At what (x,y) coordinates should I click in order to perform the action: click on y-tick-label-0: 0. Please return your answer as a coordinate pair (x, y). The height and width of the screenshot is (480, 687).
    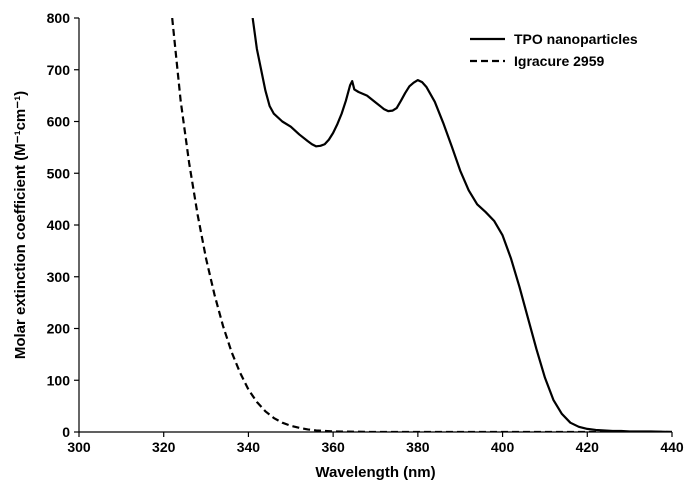
    Looking at the image, I should click on (66, 432).